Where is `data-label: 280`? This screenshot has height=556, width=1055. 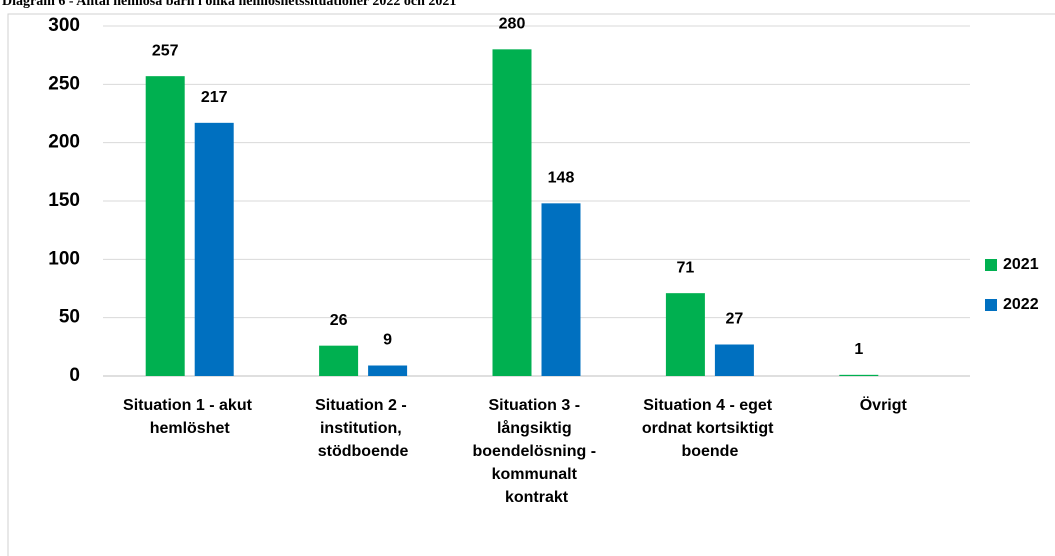 data-label: 280 is located at coordinates (512, 24).